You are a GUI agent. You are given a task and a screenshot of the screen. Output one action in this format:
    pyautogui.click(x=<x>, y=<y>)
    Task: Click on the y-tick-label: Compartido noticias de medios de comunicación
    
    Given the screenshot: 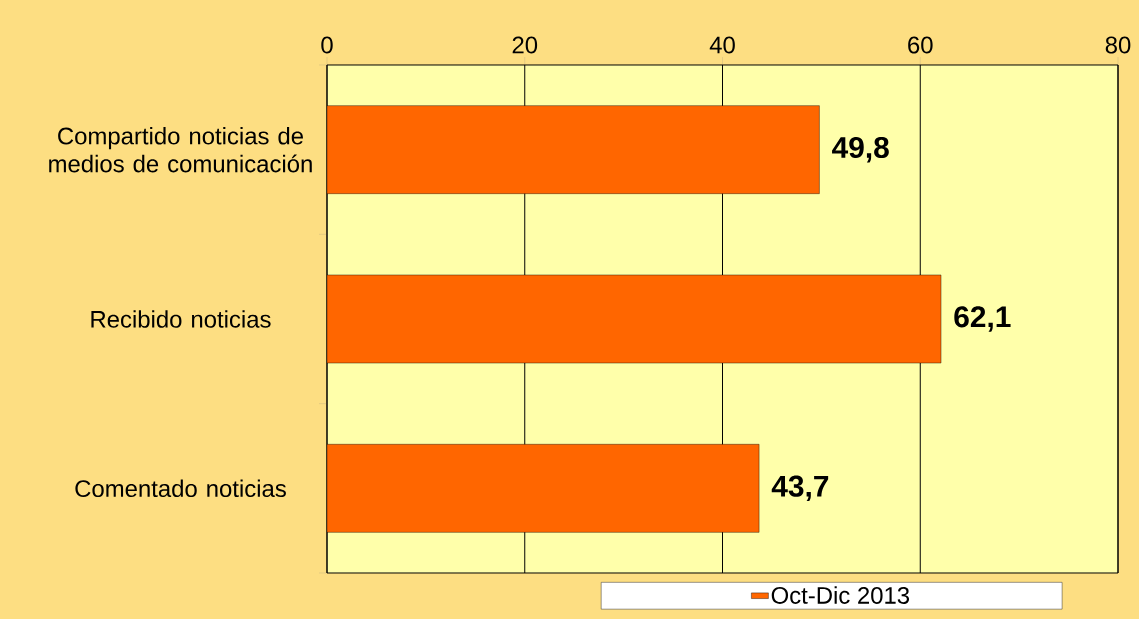 What is the action you would take?
    pyautogui.click(x=180, y=149)
    